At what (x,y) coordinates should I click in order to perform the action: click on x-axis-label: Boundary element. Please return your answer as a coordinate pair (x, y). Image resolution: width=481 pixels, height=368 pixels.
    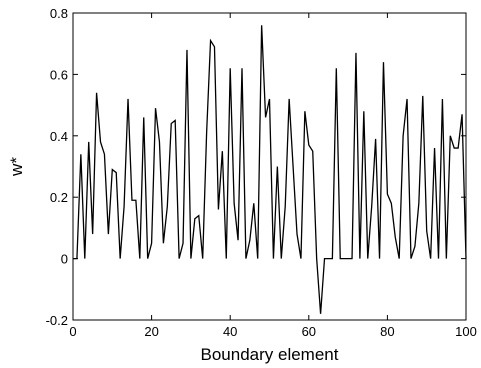
    Looking at the image, I should click on (270, 354).